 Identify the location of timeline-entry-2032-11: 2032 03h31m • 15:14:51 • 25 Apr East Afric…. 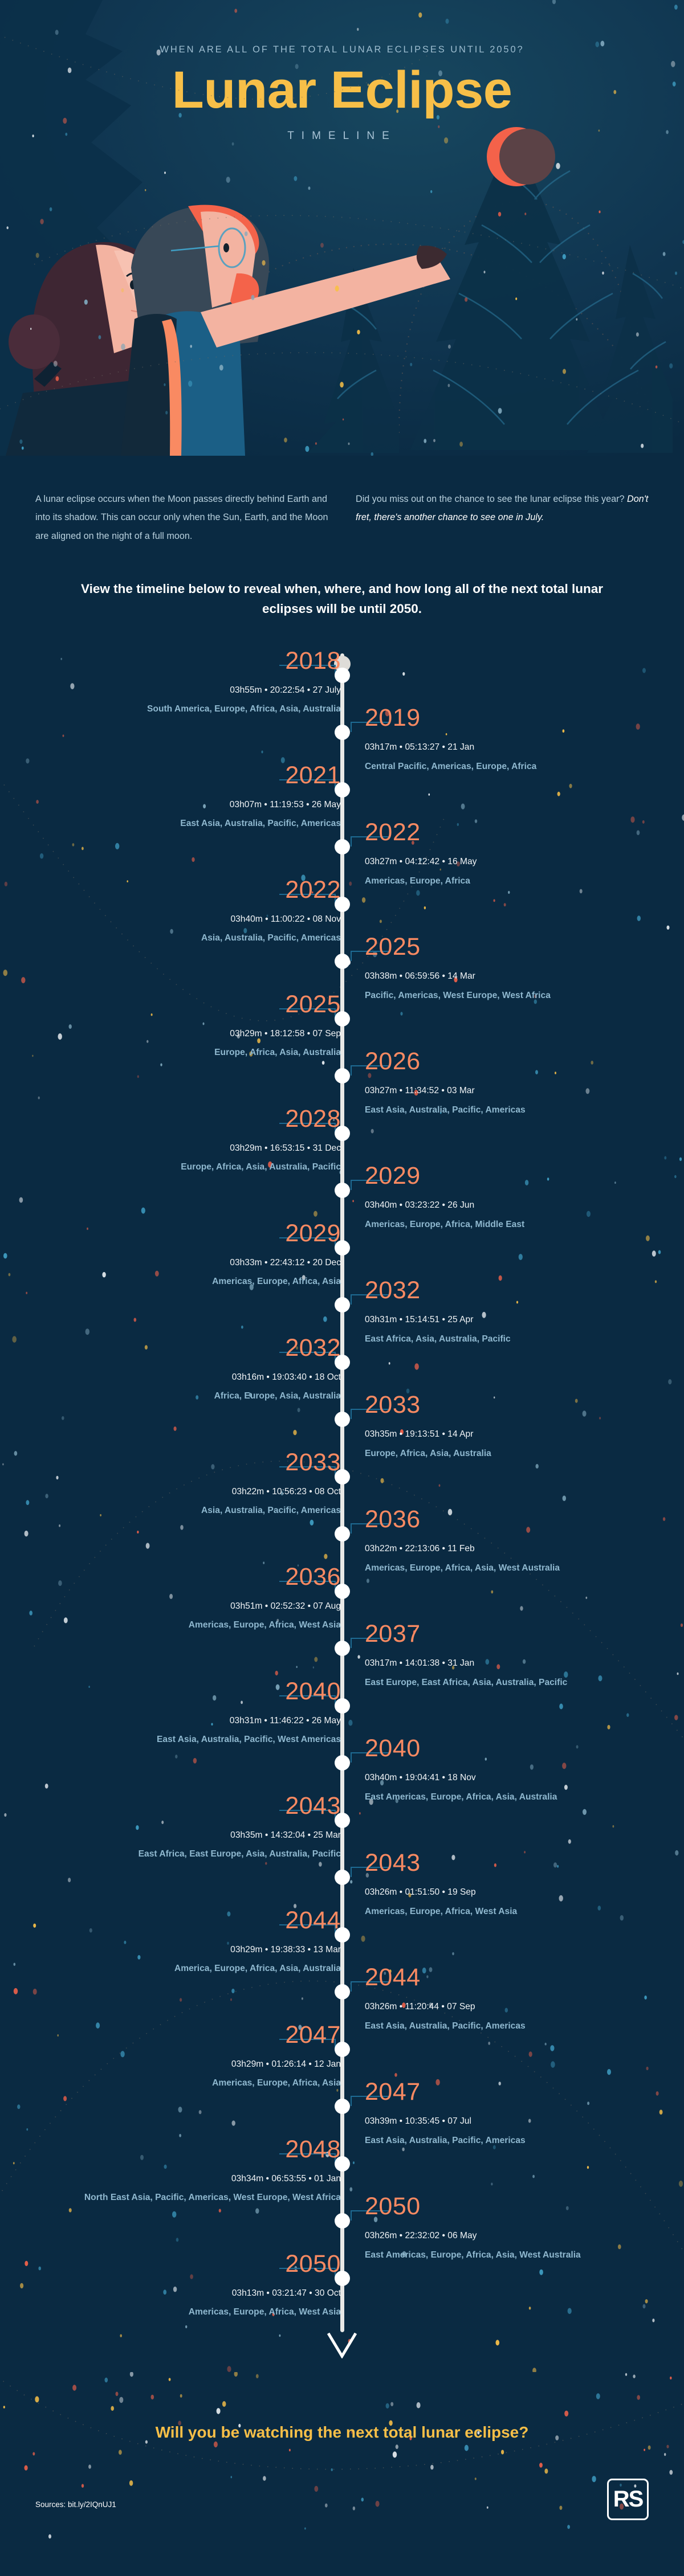
(513, 1312).